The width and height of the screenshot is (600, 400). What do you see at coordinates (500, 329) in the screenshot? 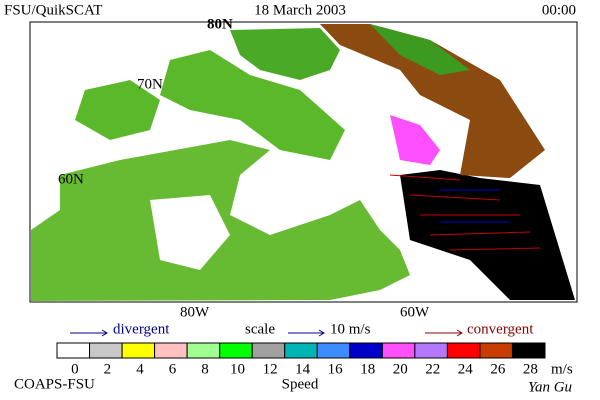
I see `convergent-label: convergent` at bounding box center [500, 329].